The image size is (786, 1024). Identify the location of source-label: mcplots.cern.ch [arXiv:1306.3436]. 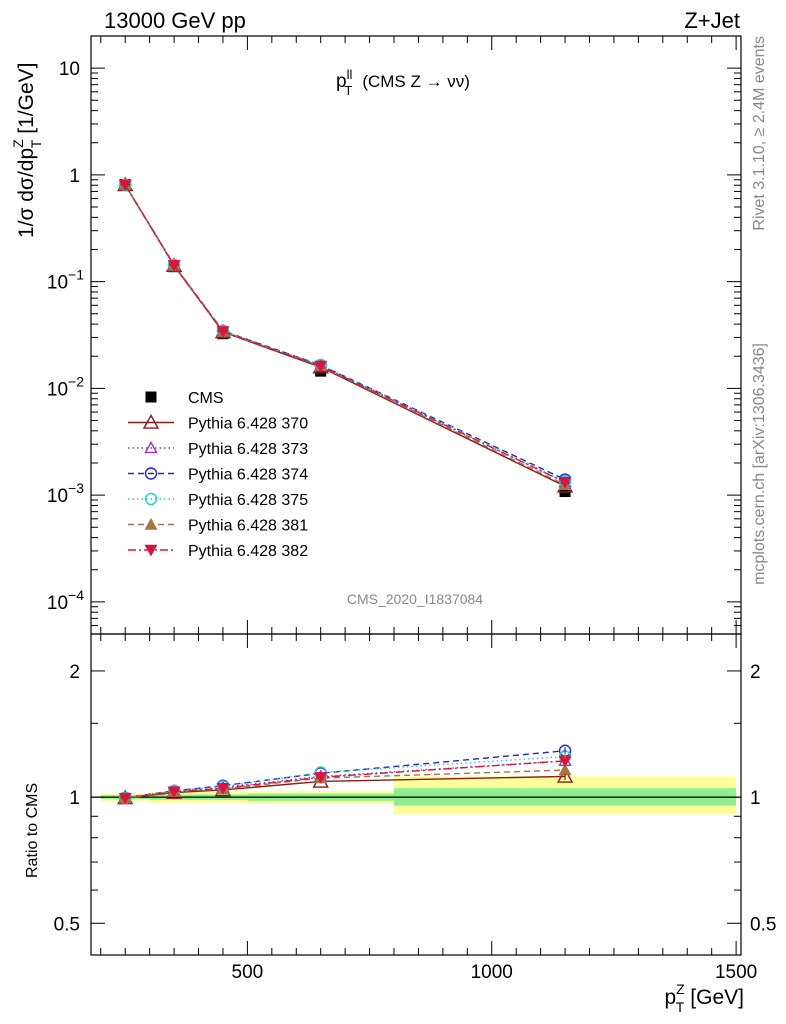
(759, 464).